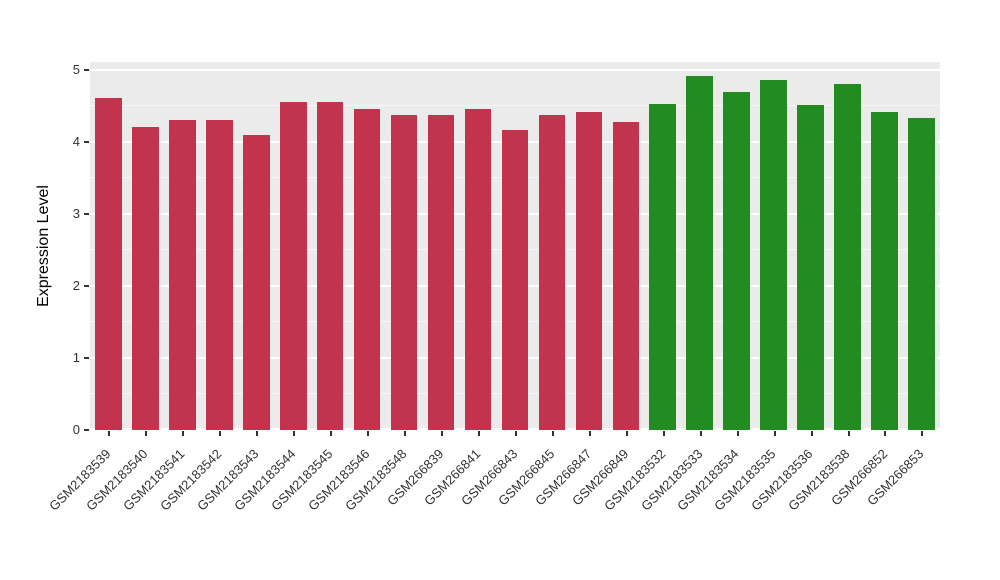 Image resolution: width=1000 pixels, height=580 pixels. Describe the element at coordinates (76, 141) in the screenshot. I see `y-tick-label: 4` at that location.